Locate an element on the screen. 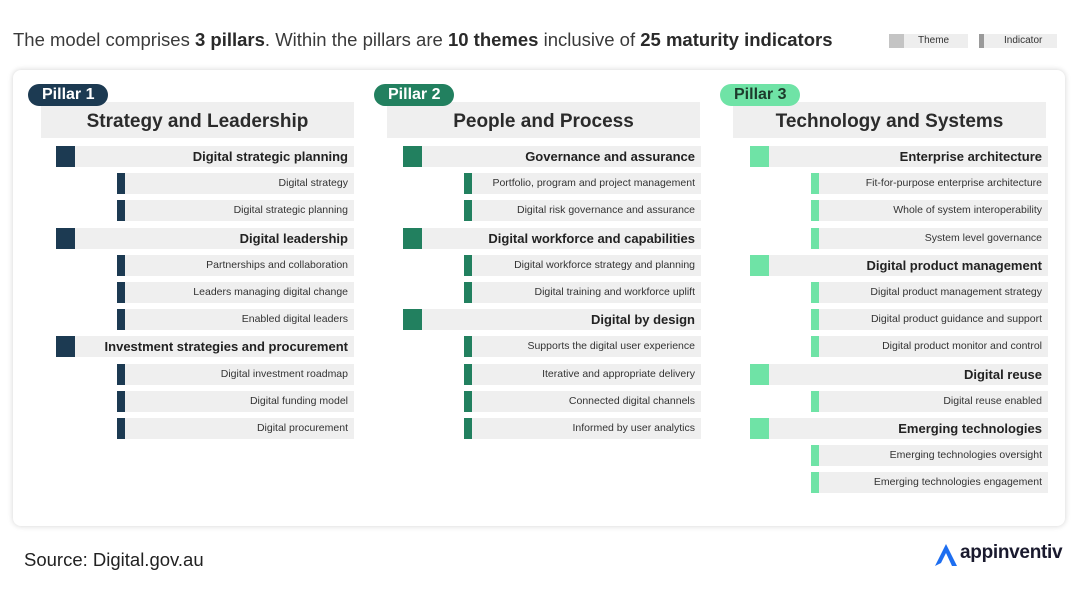 This screenshot has height=592, width=1080. indicator-row: Supports the digital user experience is located at coordinates (582, 347).